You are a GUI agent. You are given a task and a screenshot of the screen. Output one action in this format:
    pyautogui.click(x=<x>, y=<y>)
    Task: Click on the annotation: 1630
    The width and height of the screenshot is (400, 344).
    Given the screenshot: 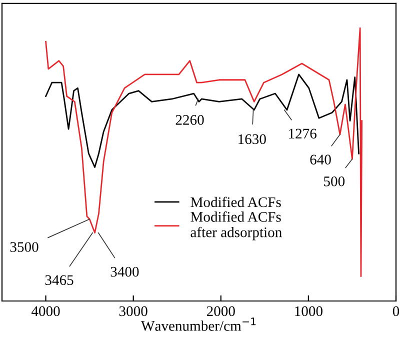 What is the action you would take?
    pyautogui.click(x=252, y=139)
    